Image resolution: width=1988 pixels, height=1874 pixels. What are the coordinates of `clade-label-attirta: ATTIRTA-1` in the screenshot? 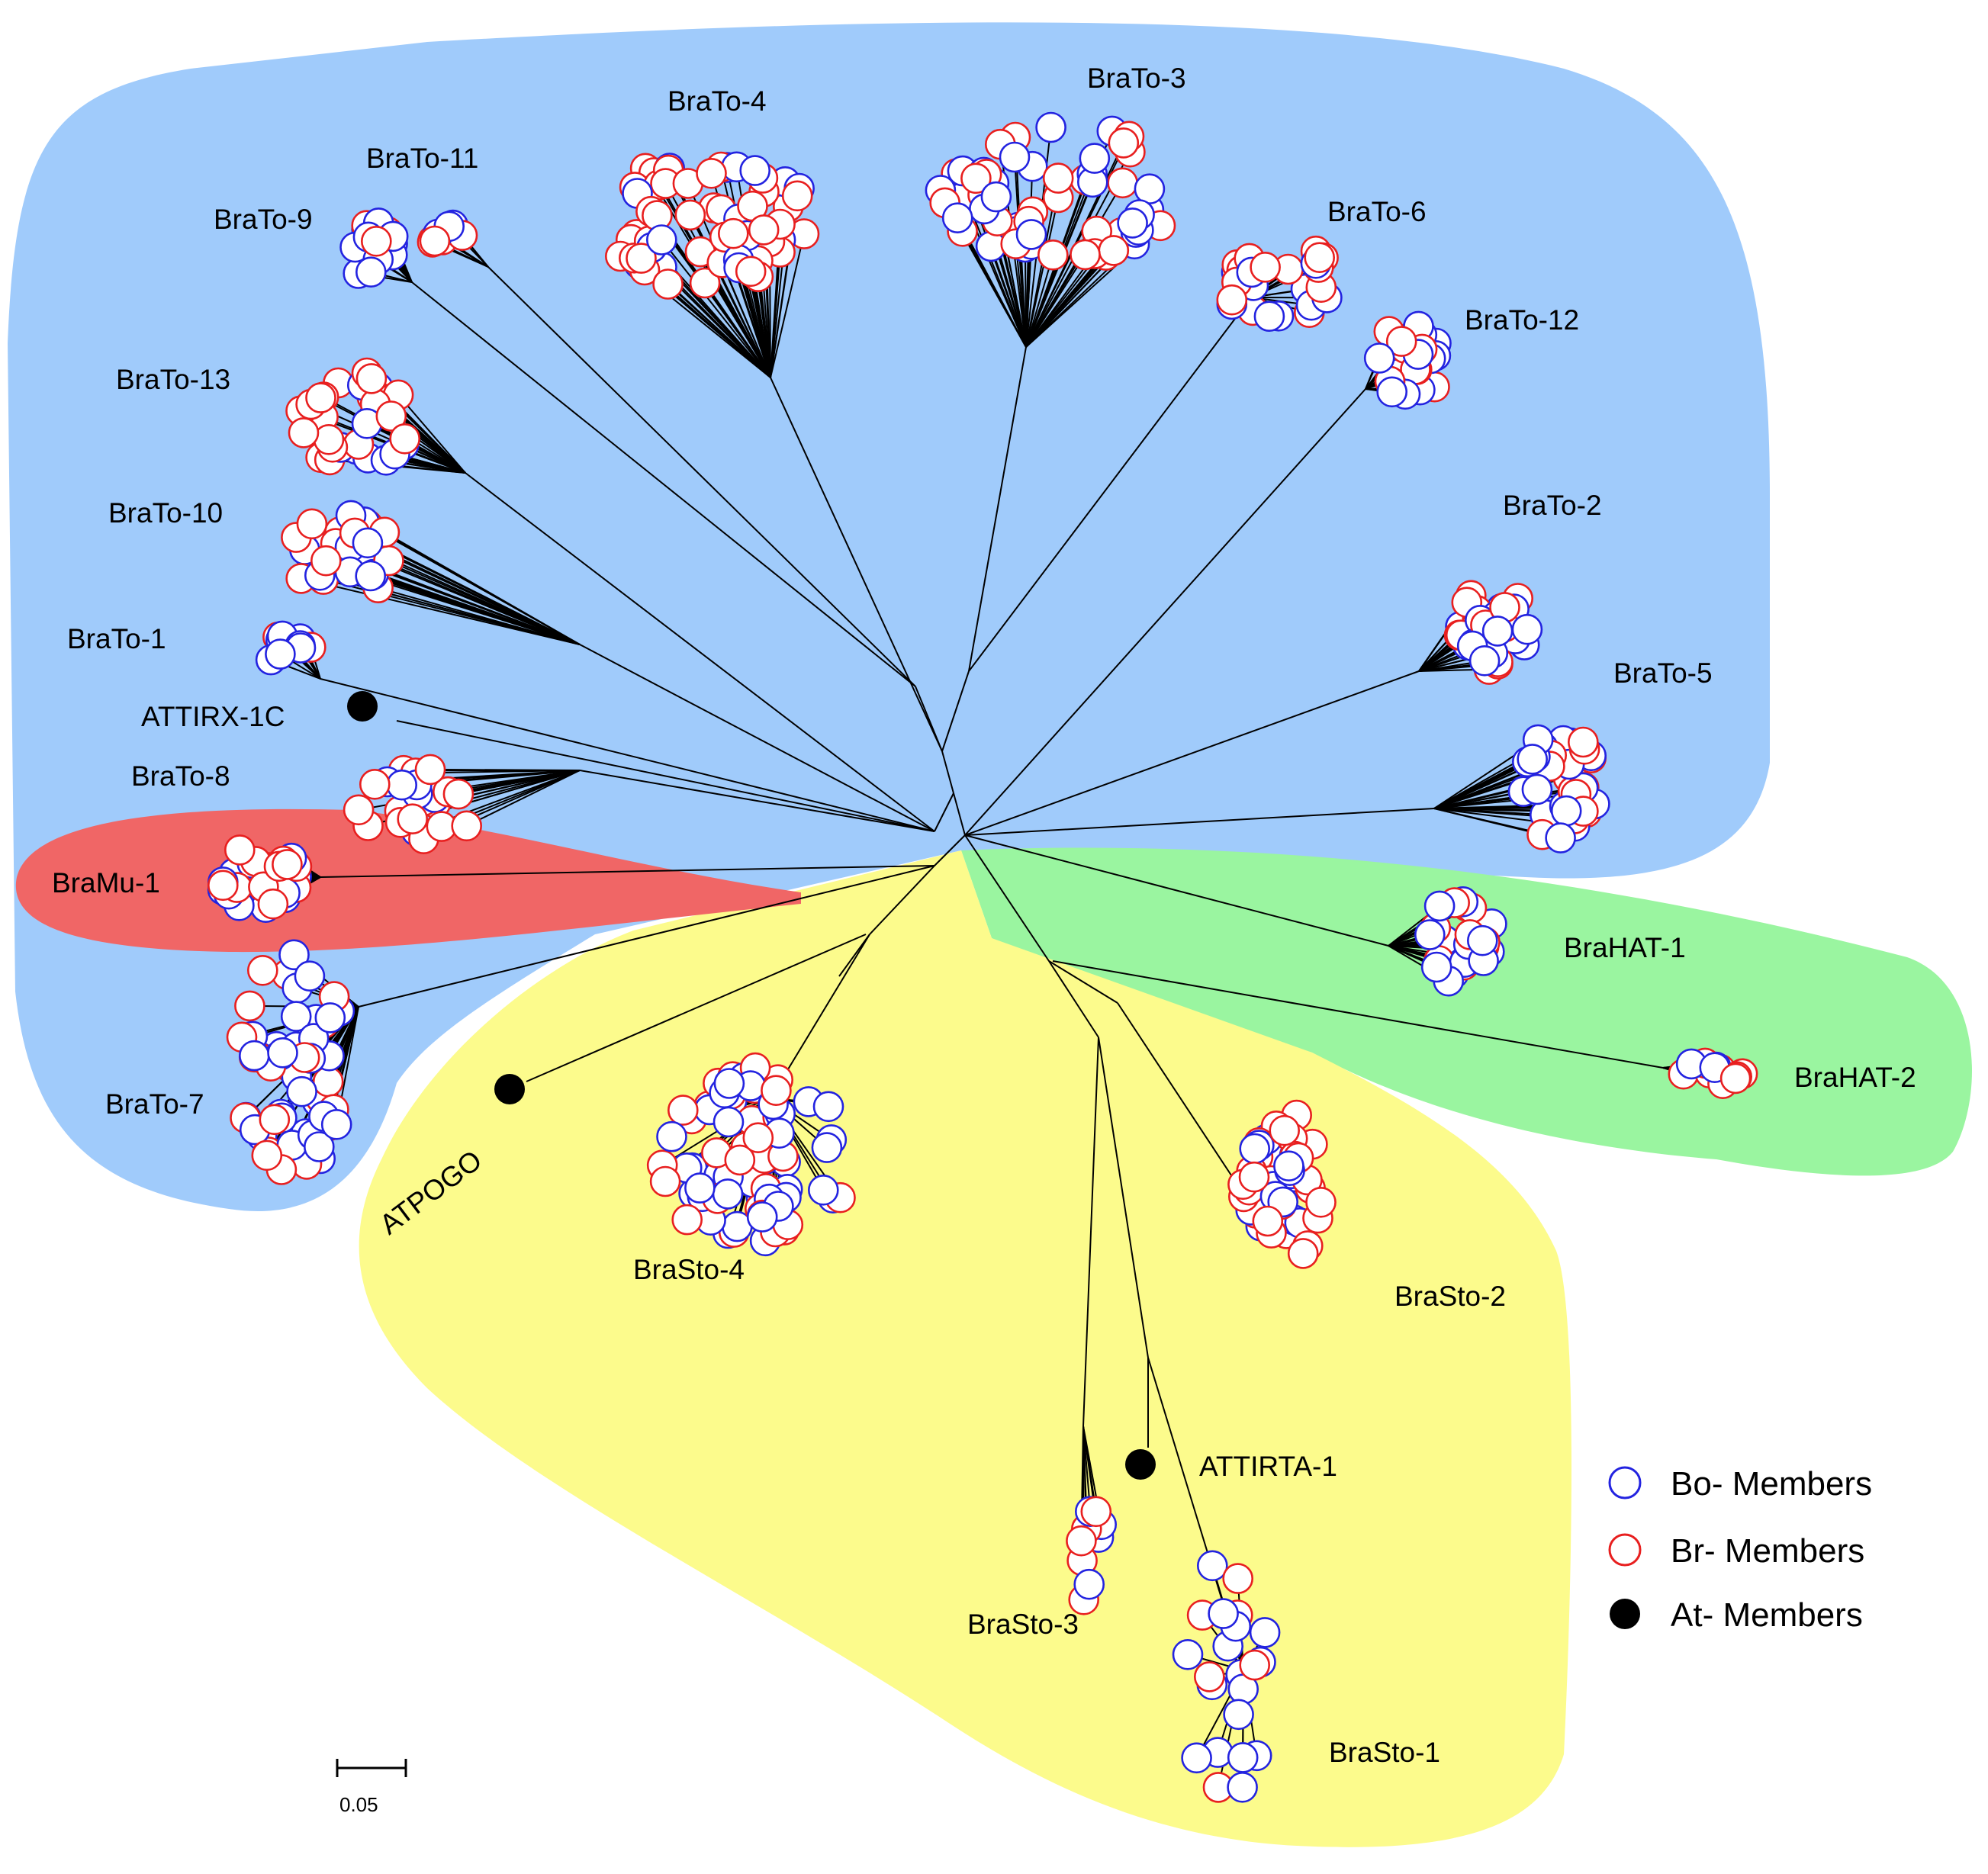 It's located at (1268, 1466).